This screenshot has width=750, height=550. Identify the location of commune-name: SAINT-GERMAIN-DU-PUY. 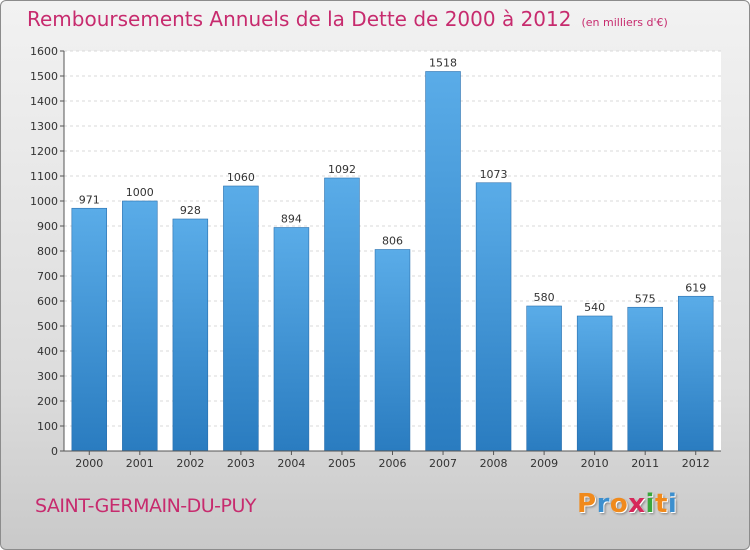
(146, 506).